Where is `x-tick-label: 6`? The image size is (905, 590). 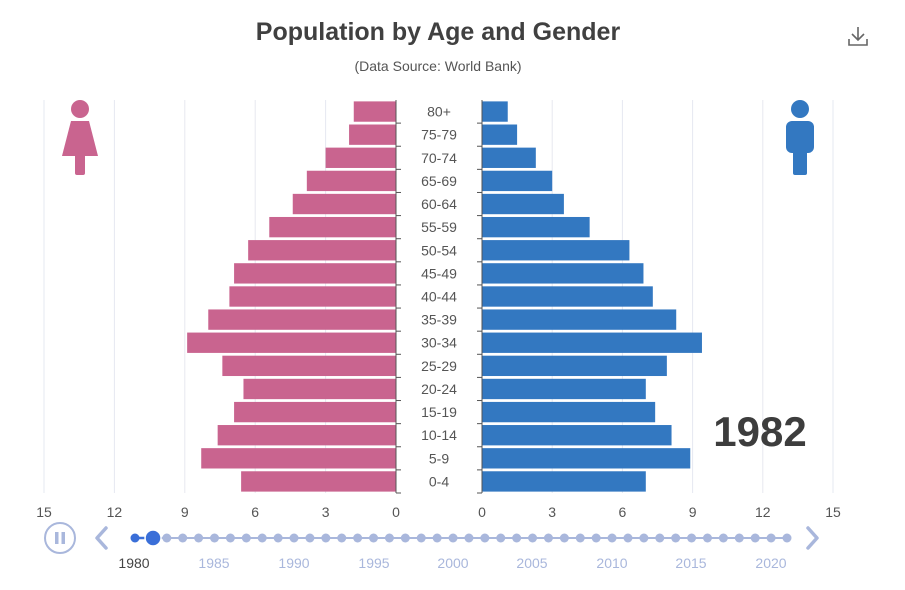 x-tick-label: 6 is located at coordinates (255, 512).